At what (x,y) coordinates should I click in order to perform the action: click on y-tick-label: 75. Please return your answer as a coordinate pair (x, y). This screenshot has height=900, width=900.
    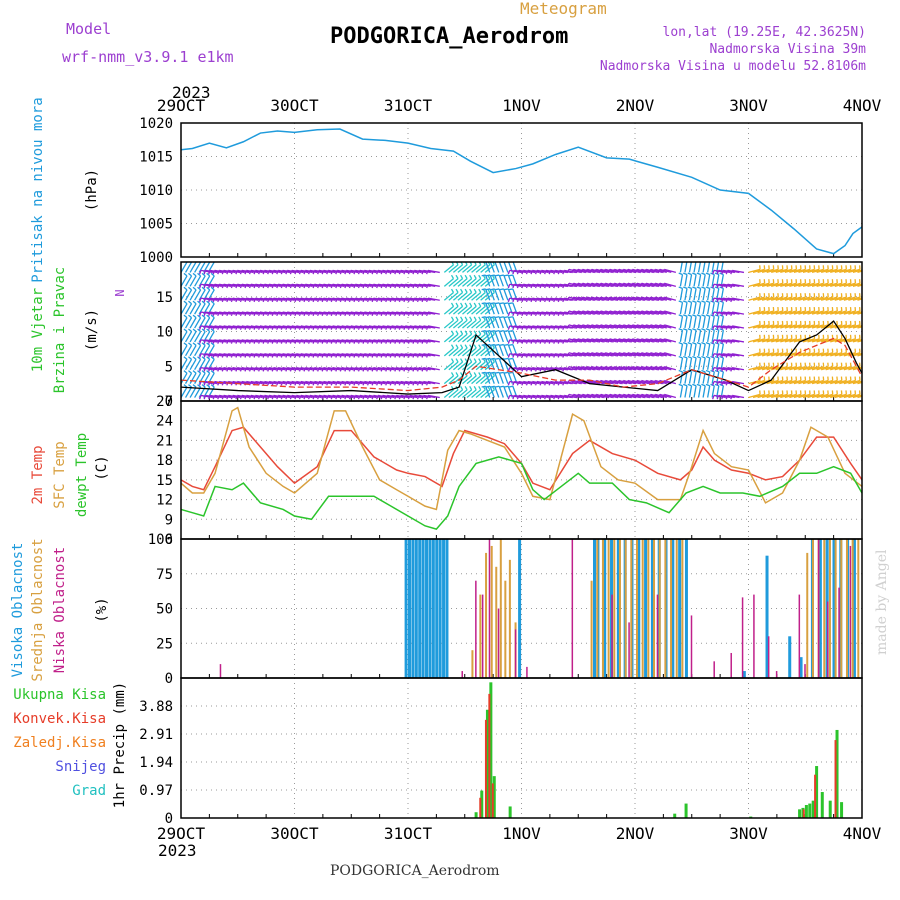
    Looking at the image, I should click on (164, 575).